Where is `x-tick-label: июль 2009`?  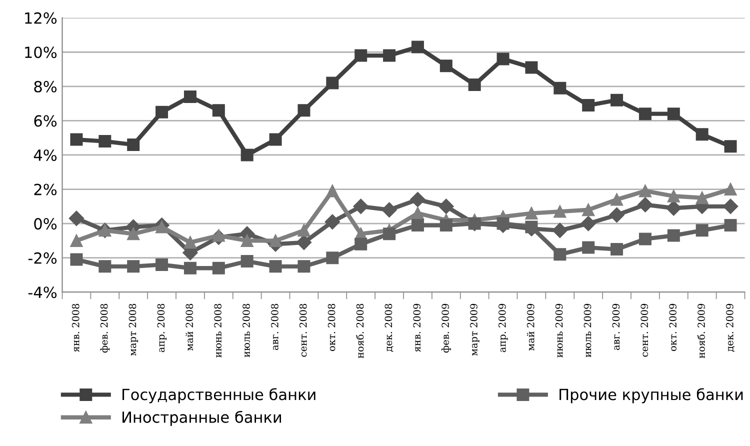
x-tick-label: июль 2009 is located at coordinates (588, 331).